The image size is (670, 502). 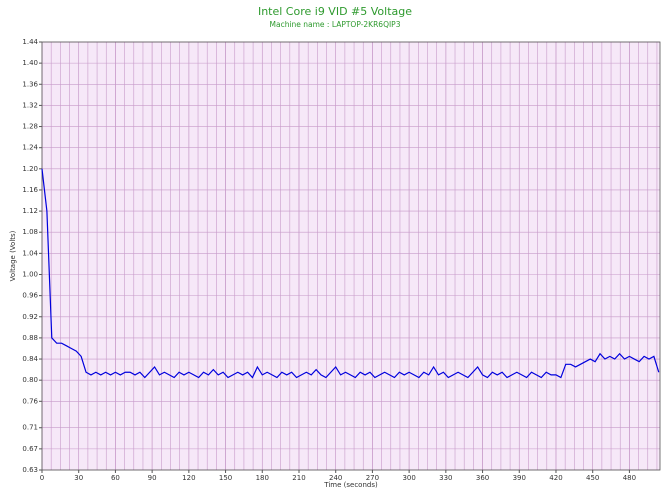 I want to click on y-tick-label: 0.84, so click(x=30, y=359).